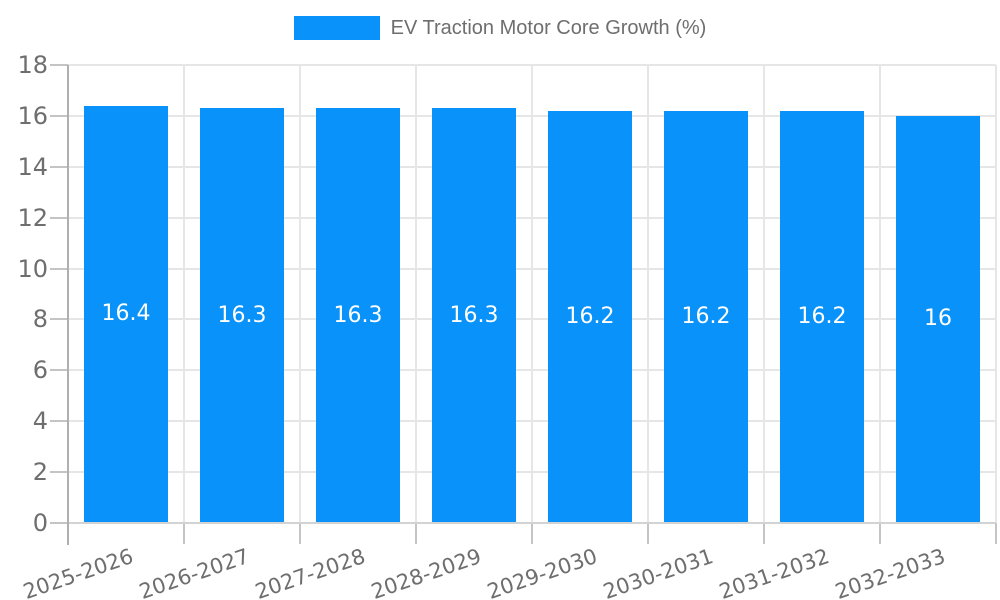  I want to click on y-axis-tick-label: 10, so click(32, 268).